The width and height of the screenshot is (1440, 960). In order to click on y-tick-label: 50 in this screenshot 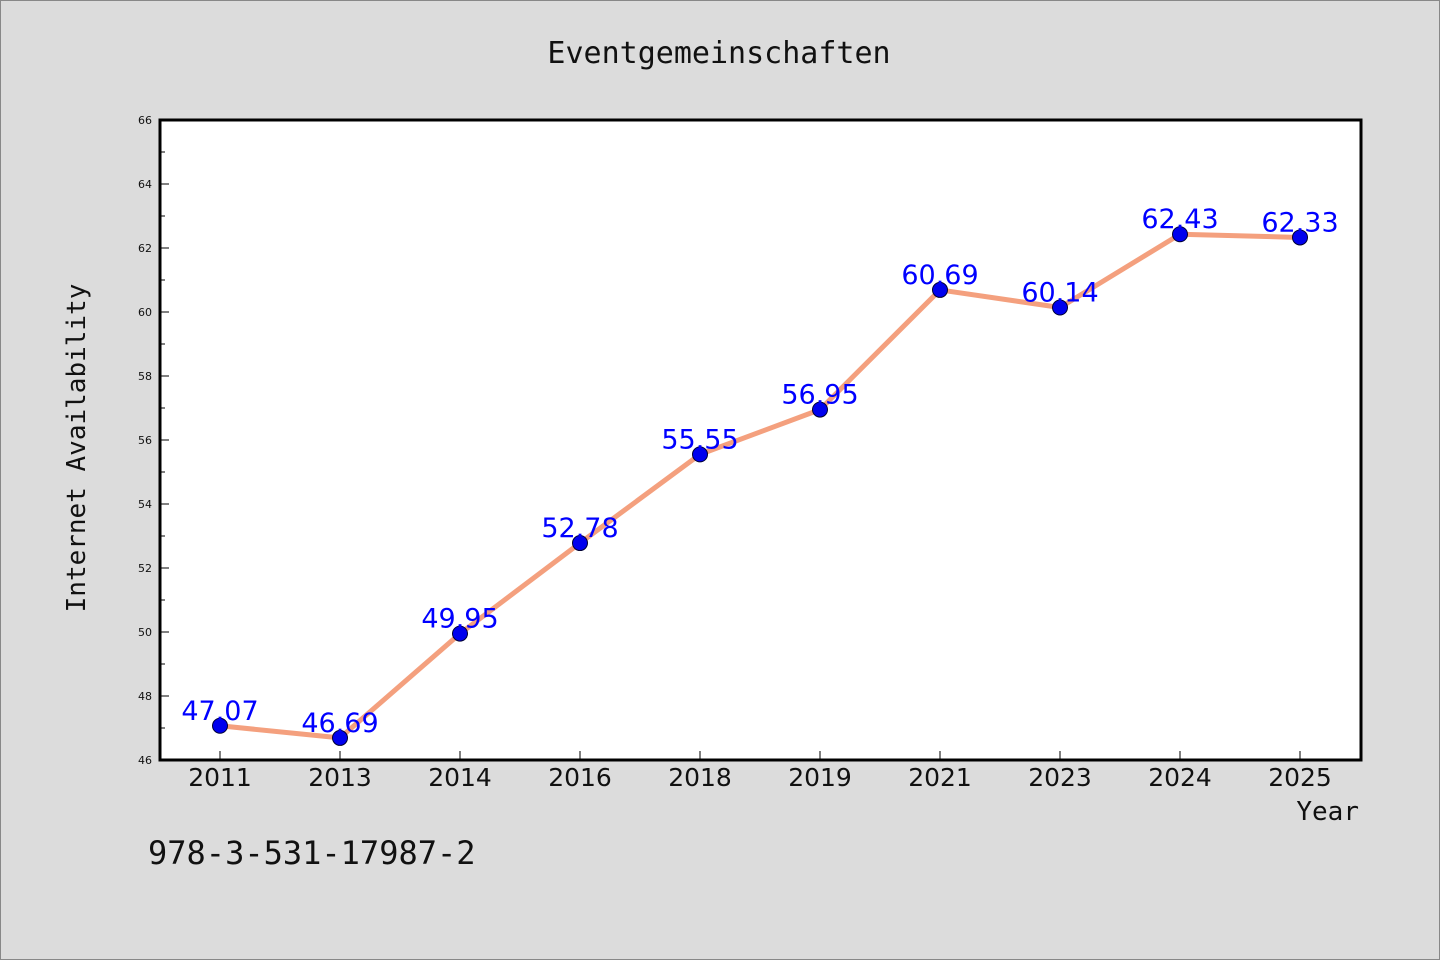, I will do `click(145, 632)`.